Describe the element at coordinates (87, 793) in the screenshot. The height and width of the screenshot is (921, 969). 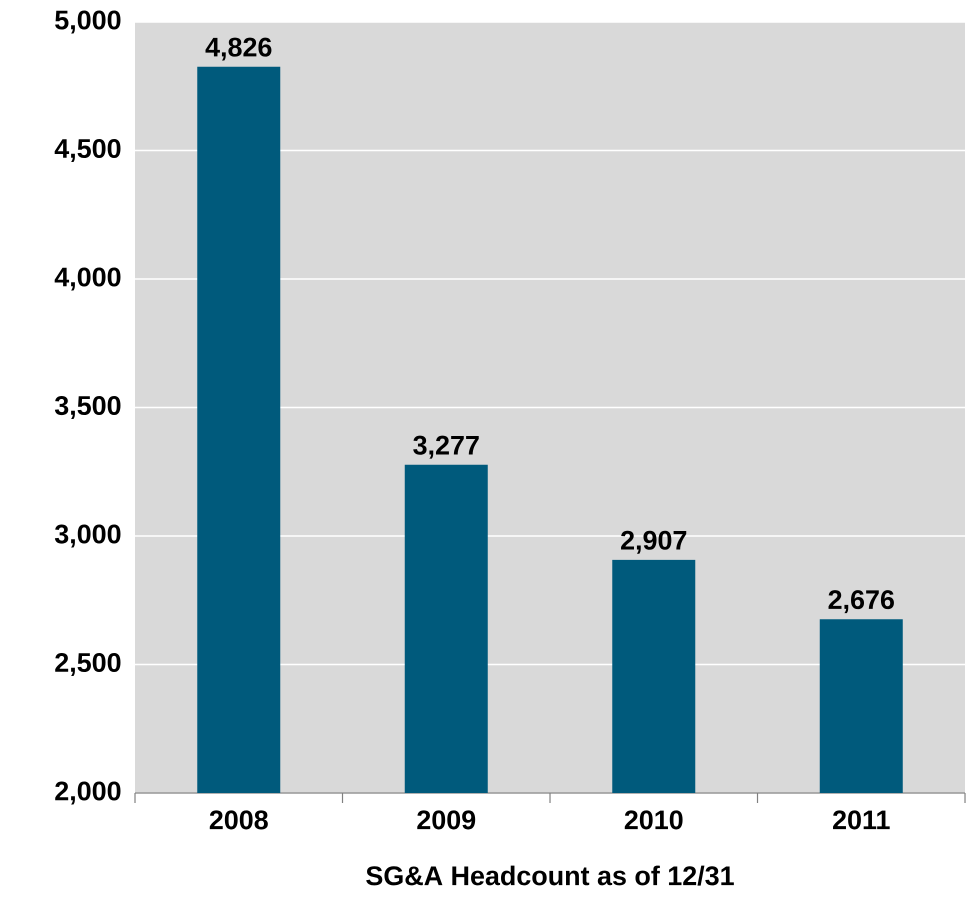
I see `y-tick-label: 2,000` at that location.